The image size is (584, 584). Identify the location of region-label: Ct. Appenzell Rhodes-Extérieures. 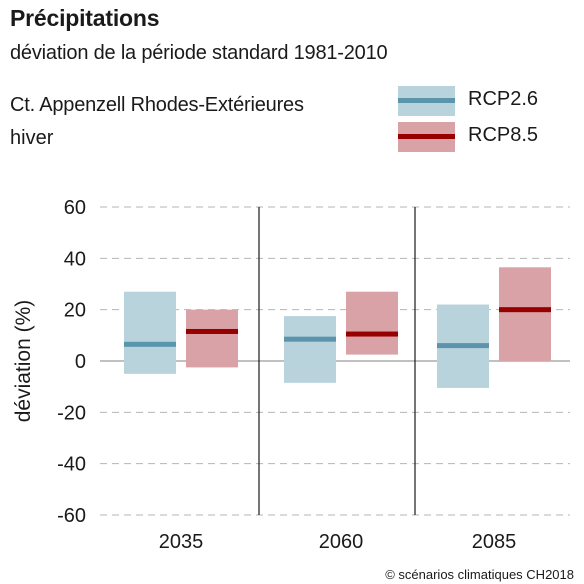
(157, 105).